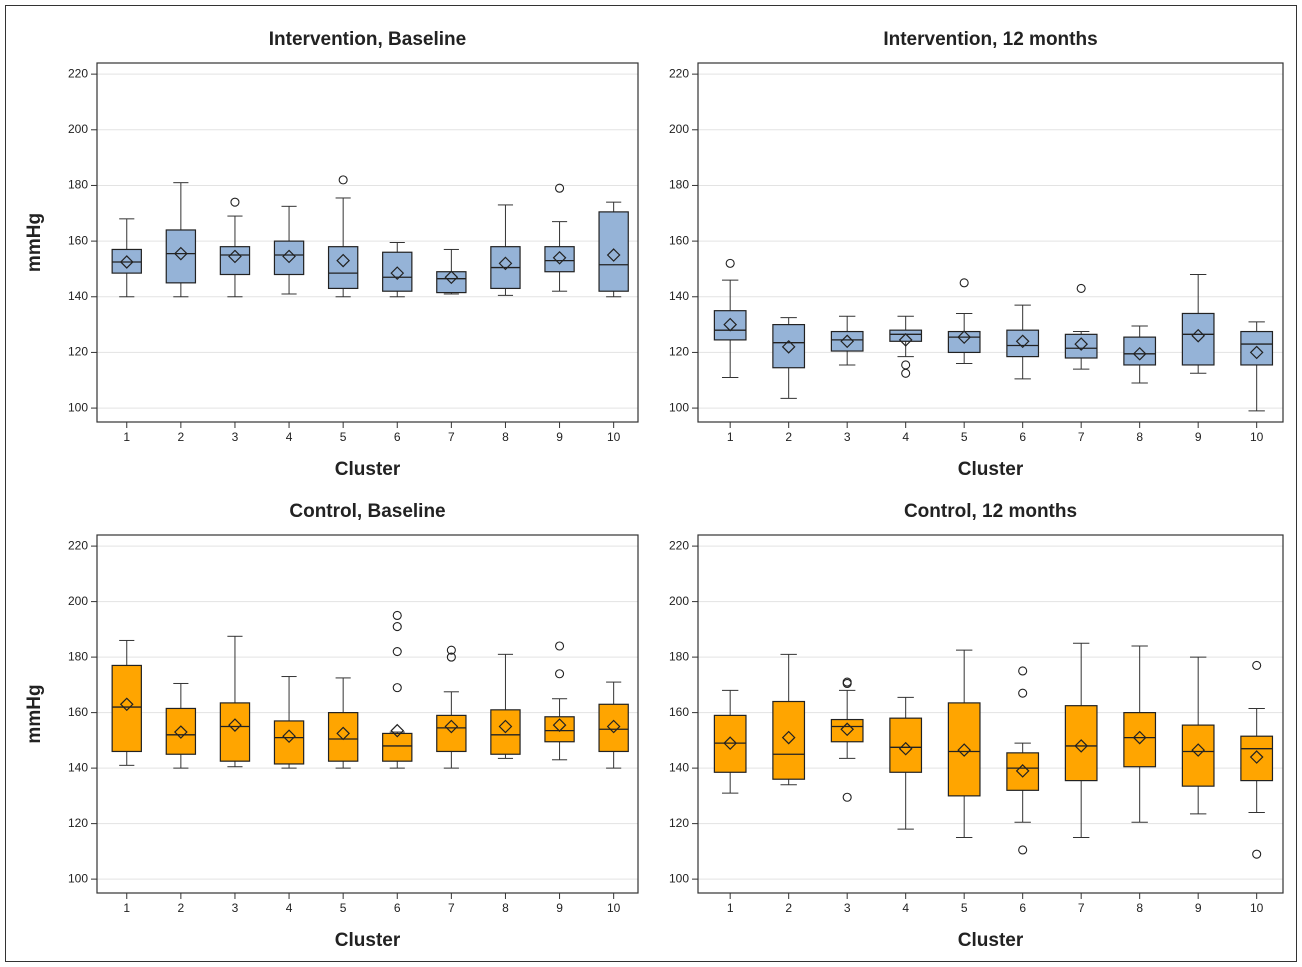  What do you see at coordinates (679, 545) in the screenshot?
I see `y-tick-label: 220` at bounding box center [679, 545].